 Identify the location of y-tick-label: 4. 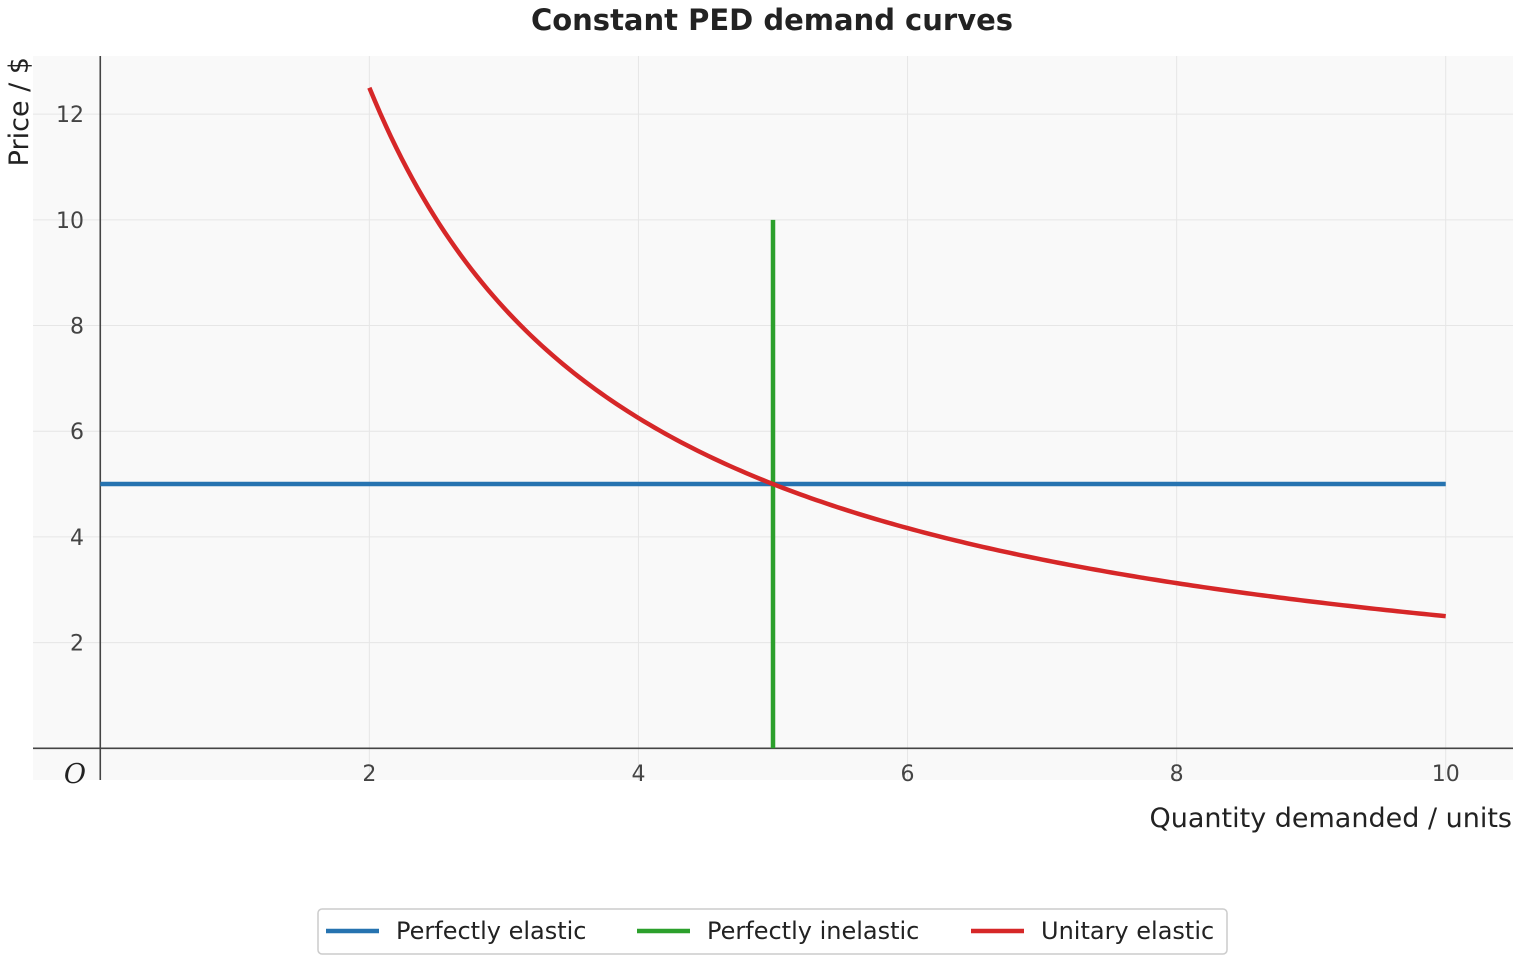
(77, 538).